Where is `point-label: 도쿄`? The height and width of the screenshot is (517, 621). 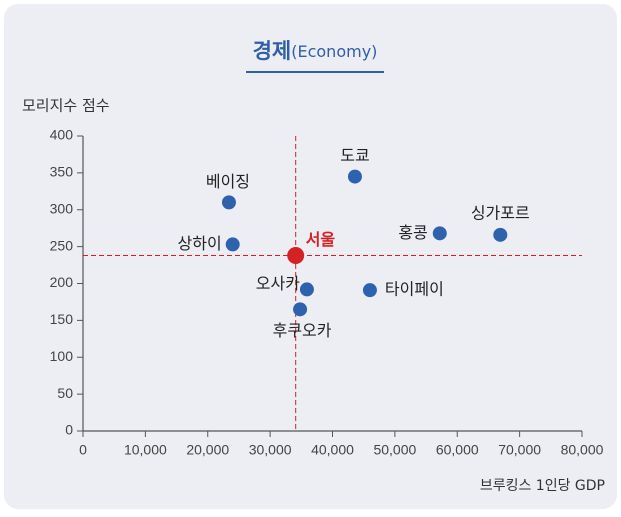 point-label: 도쿄 is located at coordinates (354, 155).